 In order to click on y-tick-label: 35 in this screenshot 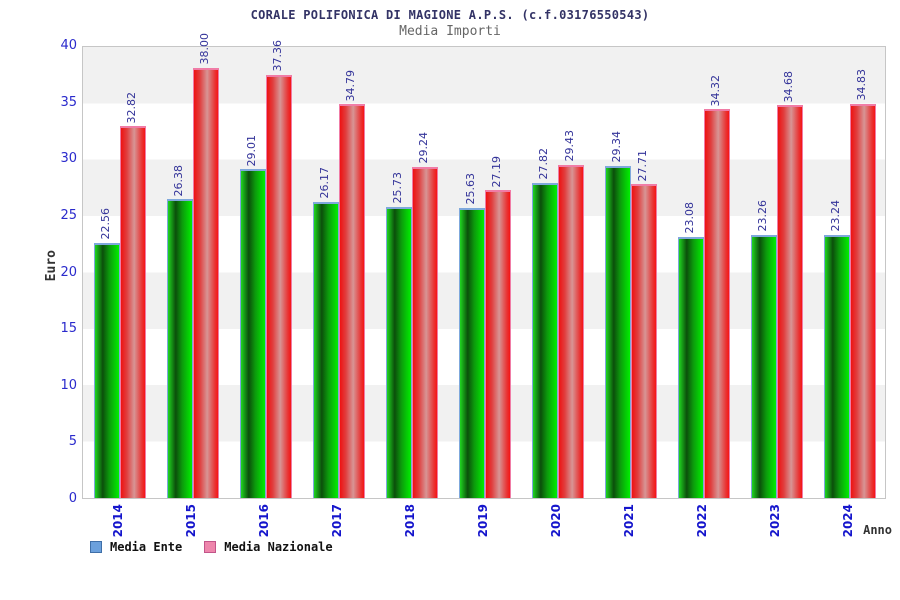, I will do `click(68, 102)`.